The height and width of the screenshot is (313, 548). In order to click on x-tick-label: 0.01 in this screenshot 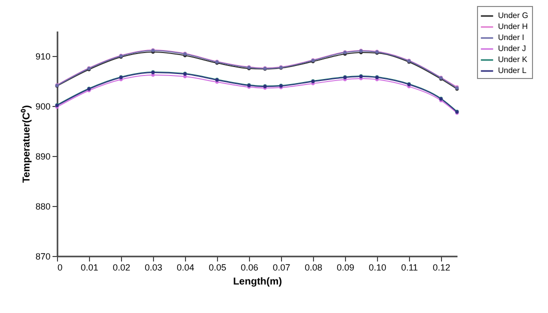, I will do `click(89, 267)`.